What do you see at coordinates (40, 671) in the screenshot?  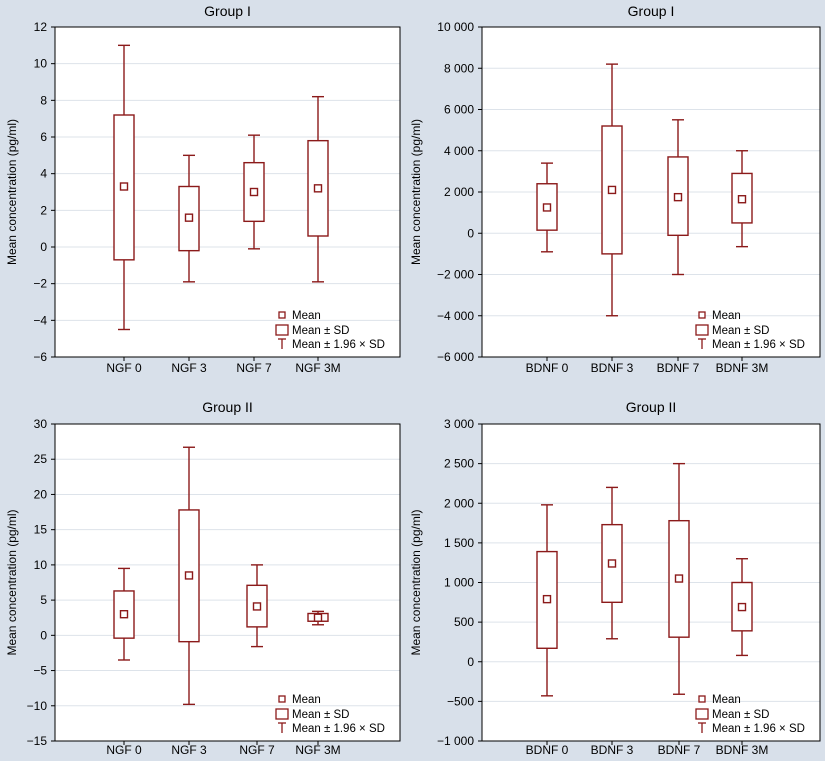 I see `y-tick-label: −5` at bounding box center [40, 671].